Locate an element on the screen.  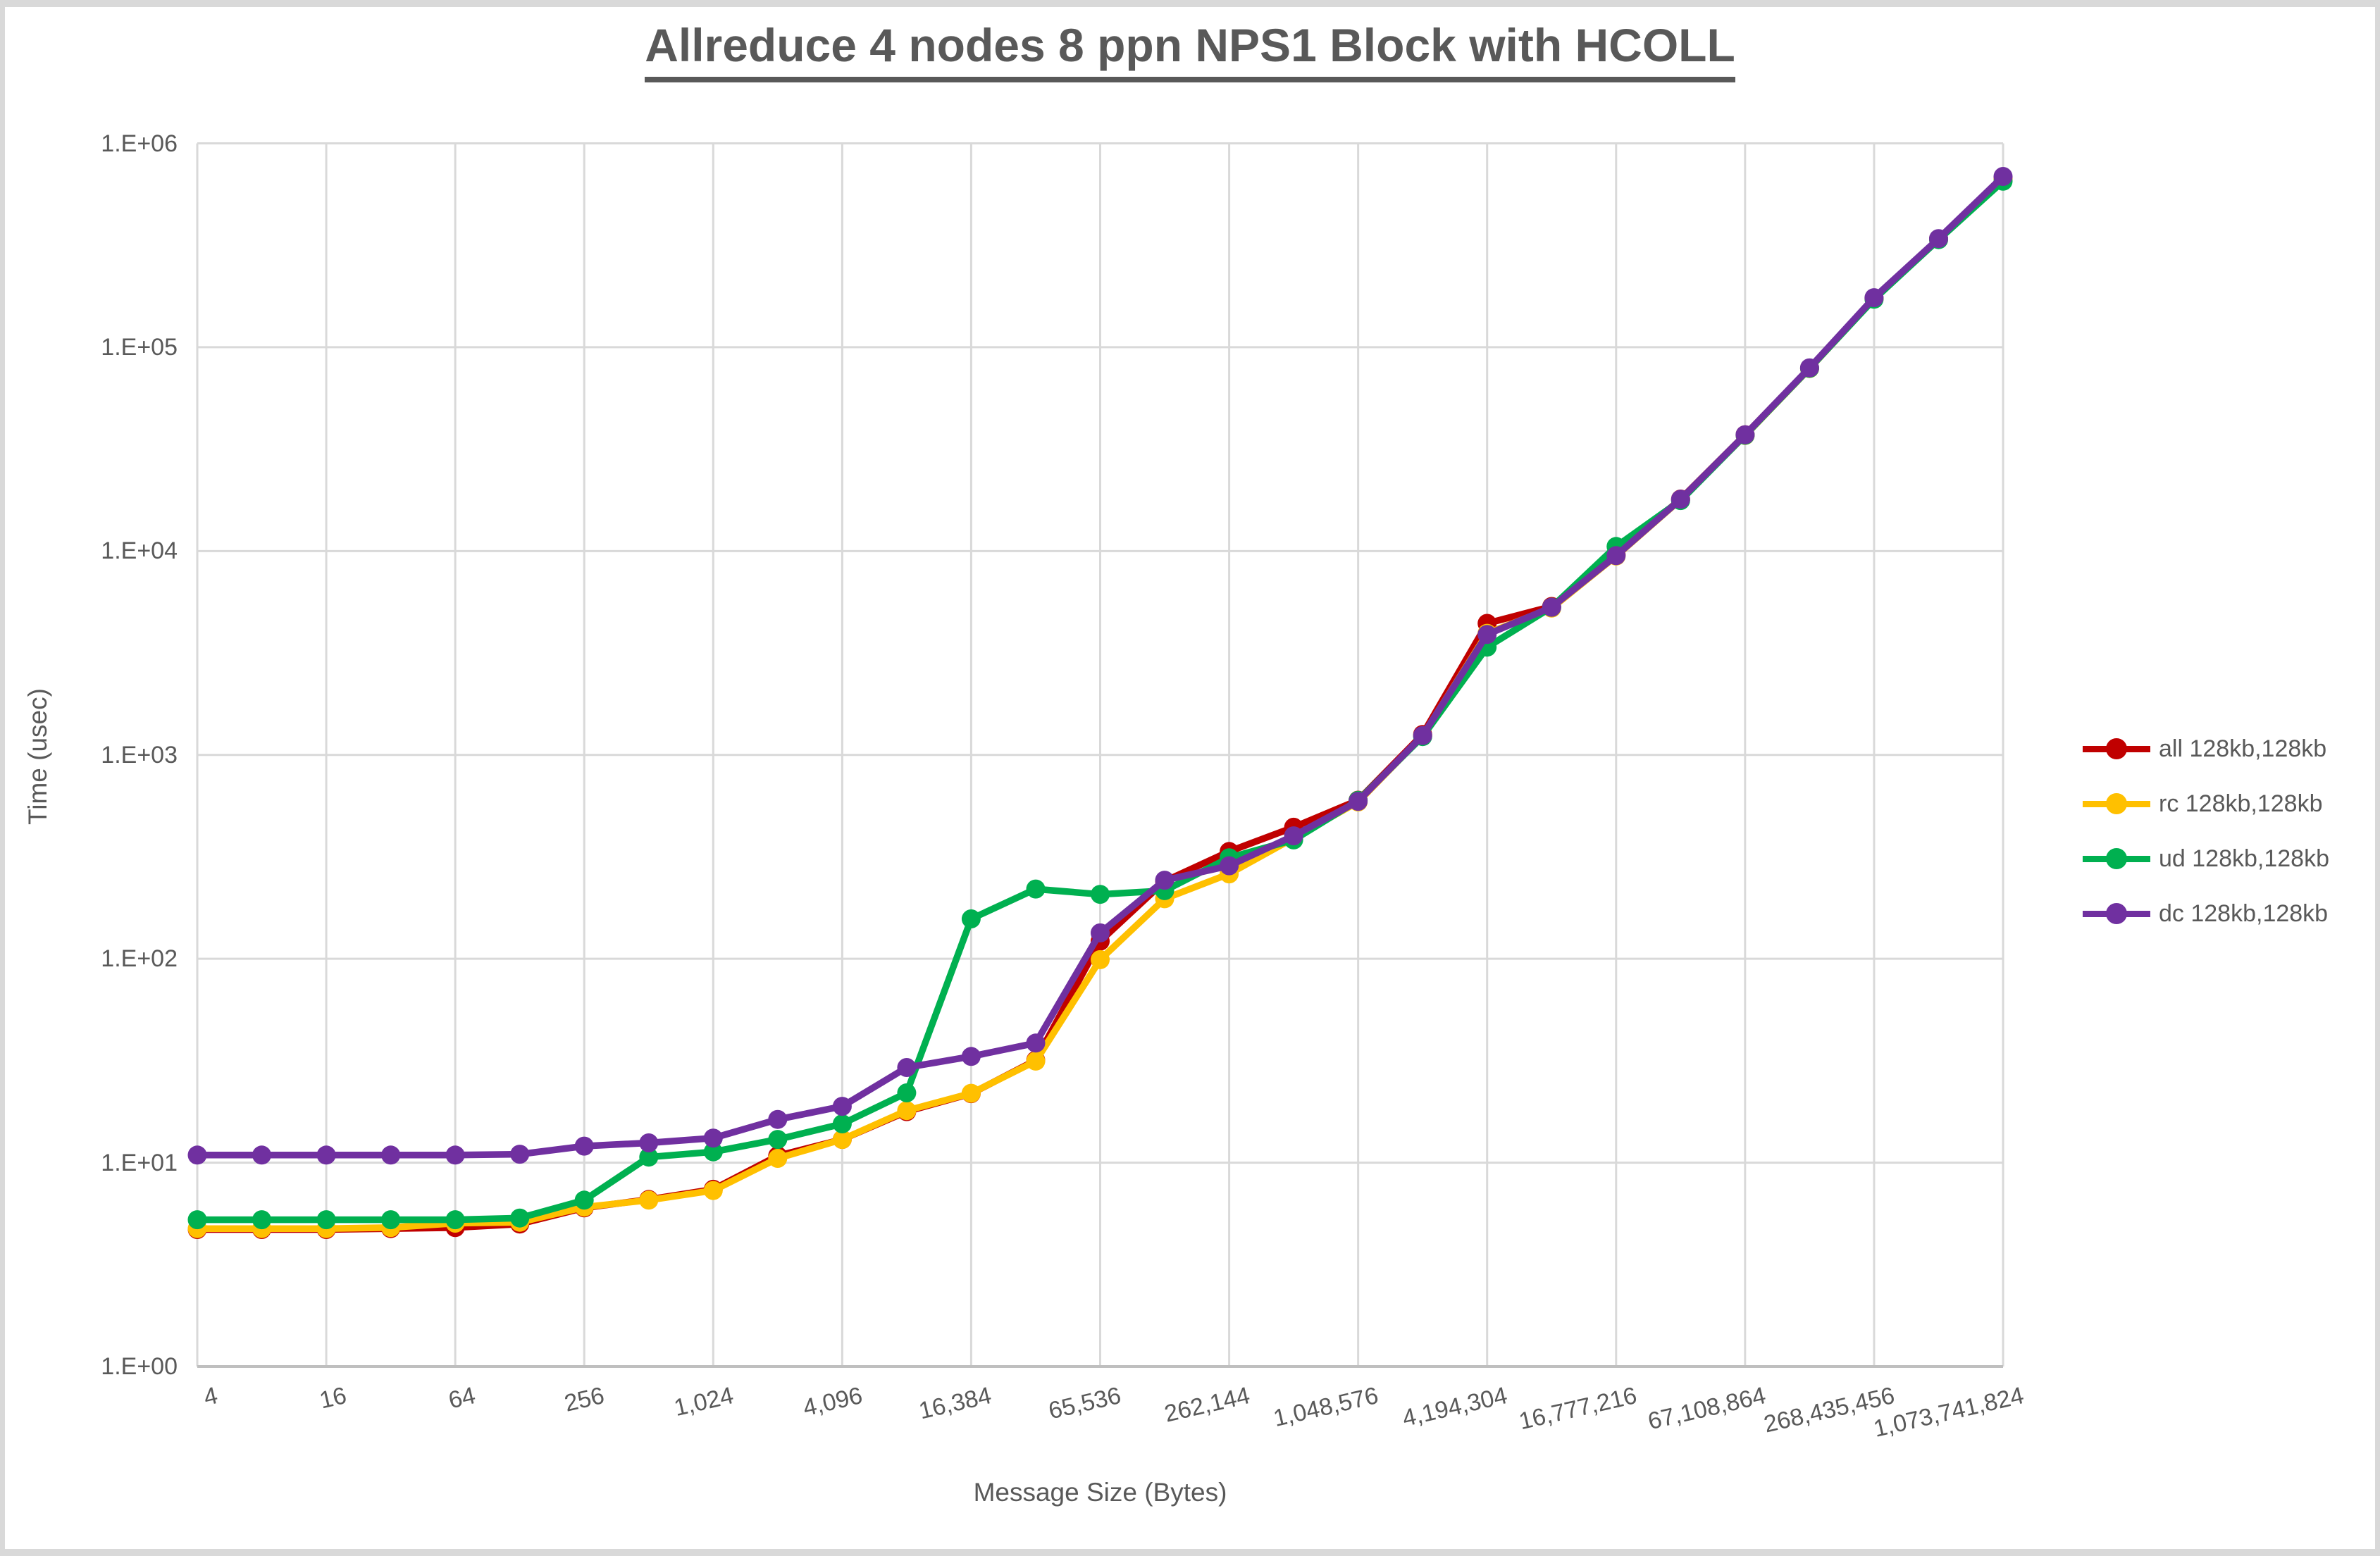
legend-item-dc: dc 128kb,128kb is located at coordinates (2206, 913).